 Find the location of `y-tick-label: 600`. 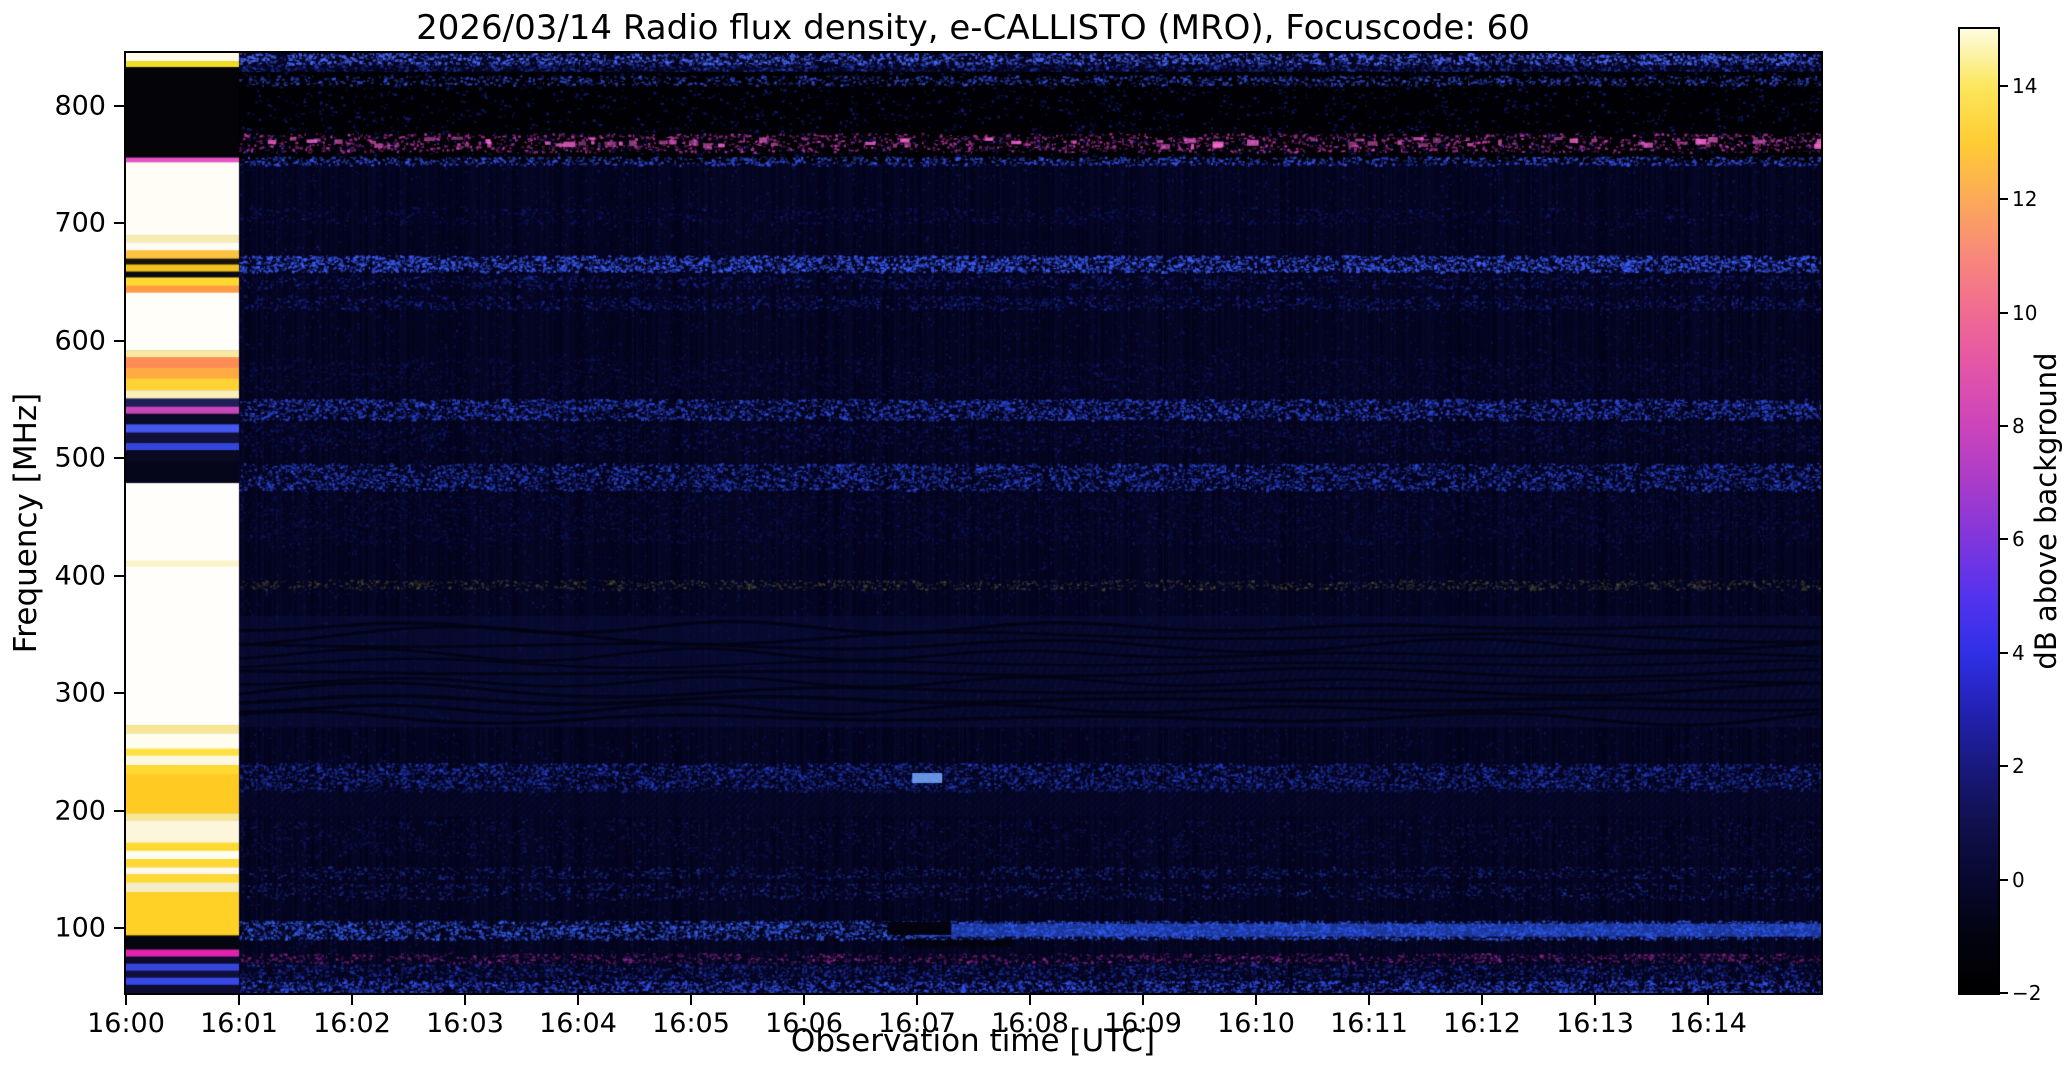

y-tick-label: 600 is located at coordinates (80, 341).